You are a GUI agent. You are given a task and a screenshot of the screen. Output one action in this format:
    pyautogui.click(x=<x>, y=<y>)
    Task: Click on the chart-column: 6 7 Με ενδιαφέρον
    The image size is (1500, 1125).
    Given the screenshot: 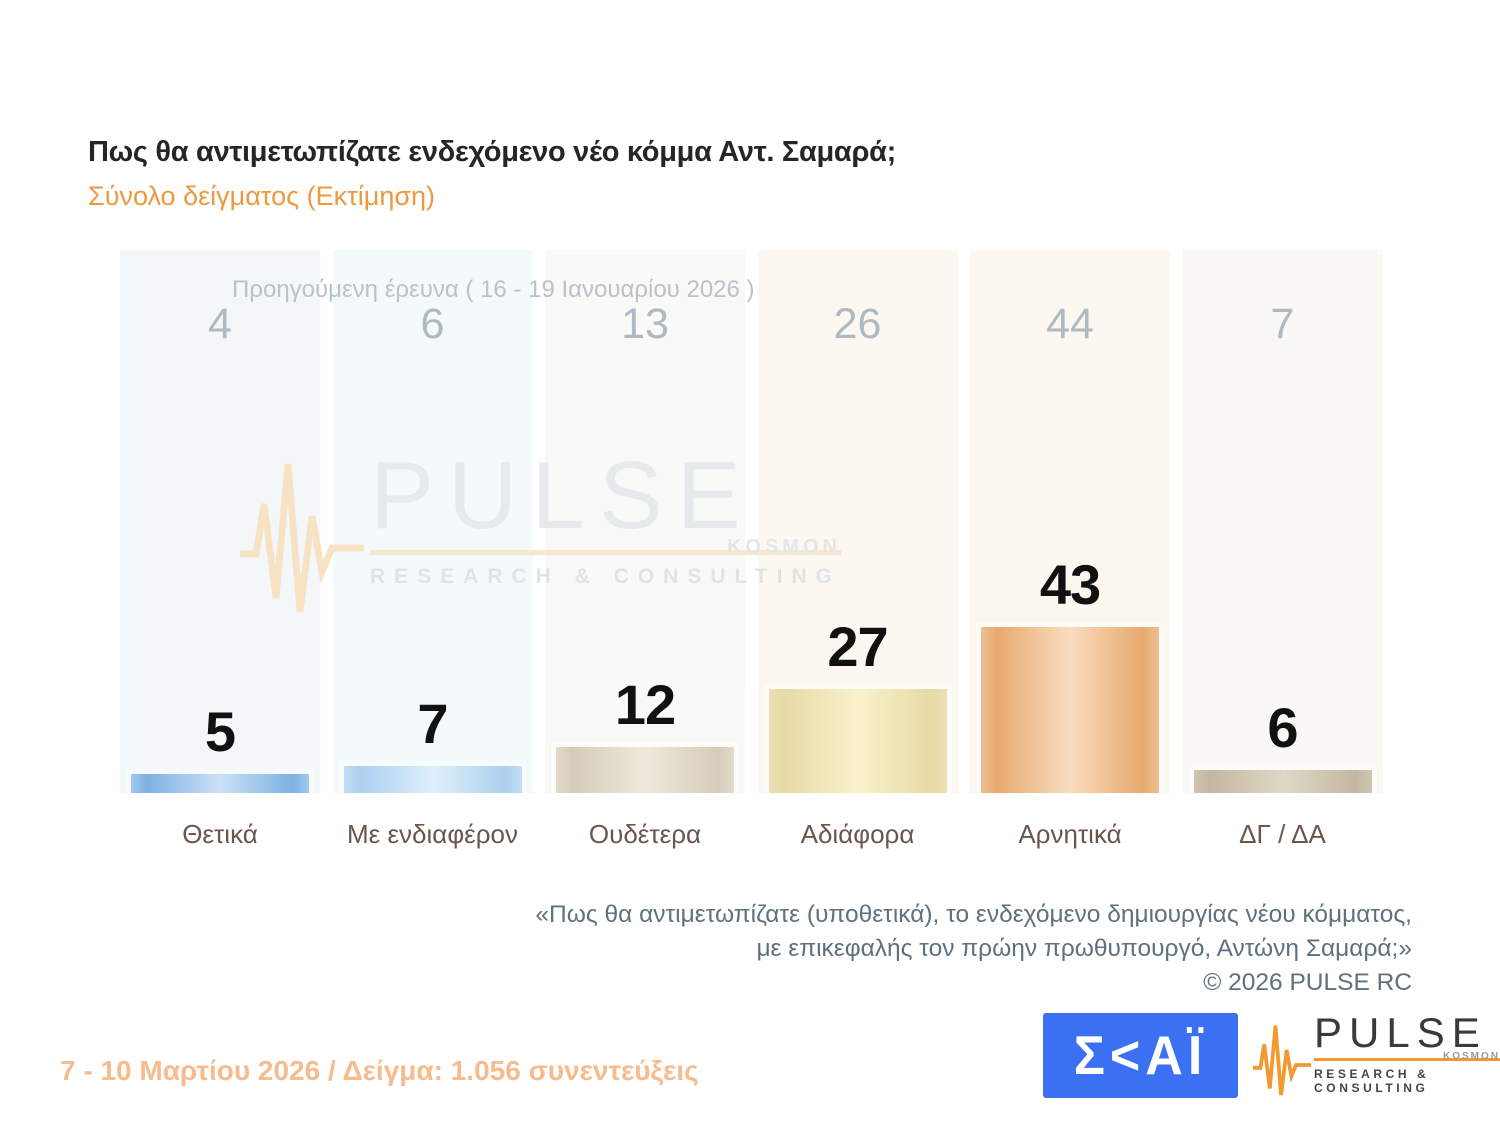 What is the action you would take?
    pyautogui.click(x=432, y=550)
    